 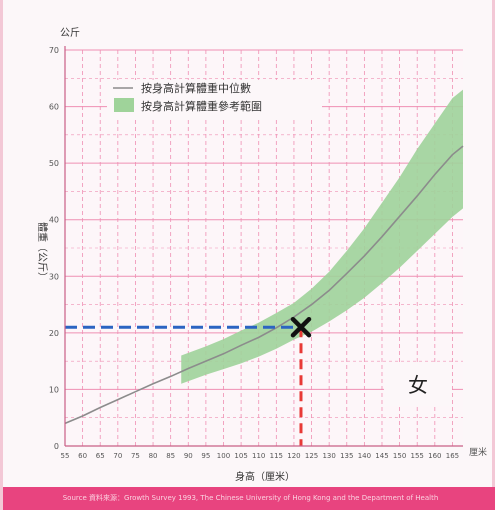 I want to click on legend: 按身高計算體重中位數 按身高計算體重參考範圍, so click(x=214, y=100).